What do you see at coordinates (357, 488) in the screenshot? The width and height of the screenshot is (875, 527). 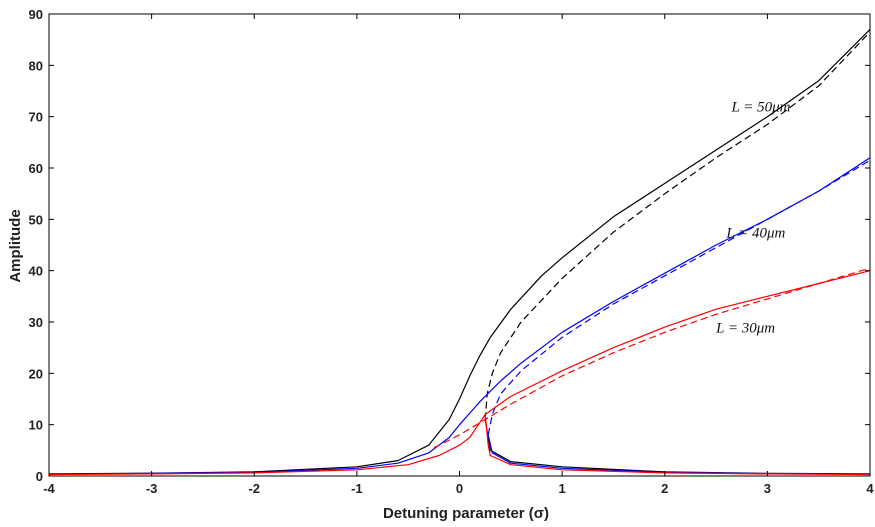 I see `x-tick-label: -1` at bounding box center [357, 488].